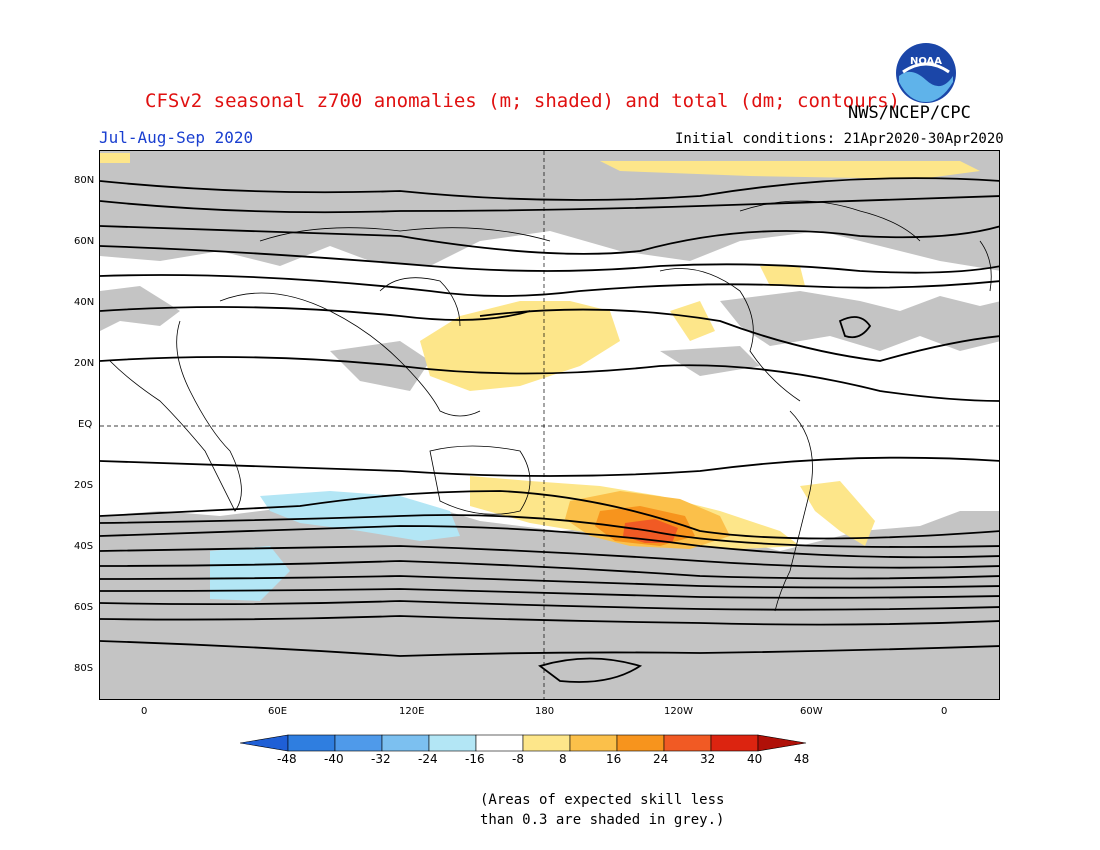 This screenshot has height=850, width=1100. Describe the element at coordinates (944, 711) in the screenshot. I see `lon-label-0-east: 0` at that location.